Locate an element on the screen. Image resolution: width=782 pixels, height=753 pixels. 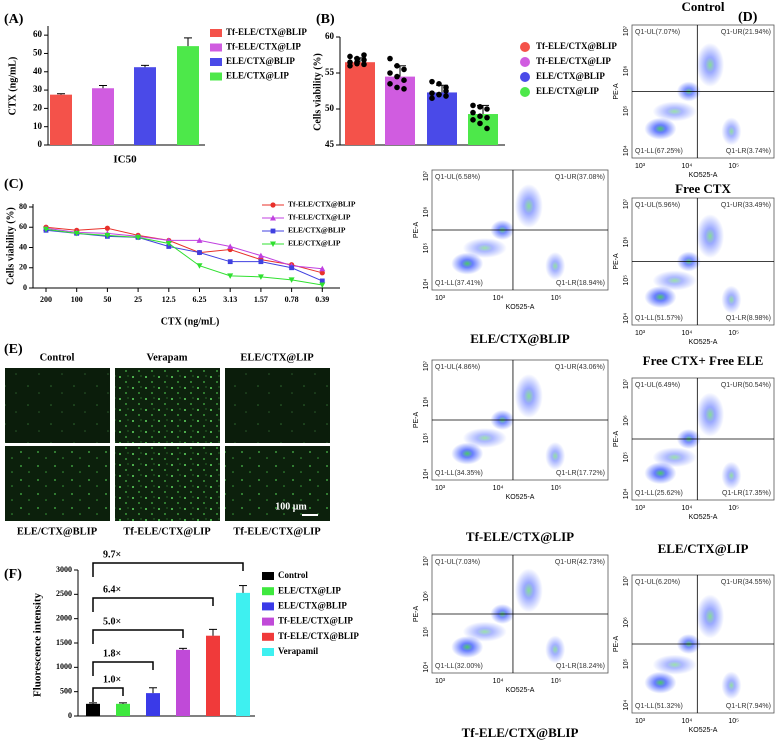
legend-label: Tf-ELE/CTX@BLIP is located at coordinates (322, 204).